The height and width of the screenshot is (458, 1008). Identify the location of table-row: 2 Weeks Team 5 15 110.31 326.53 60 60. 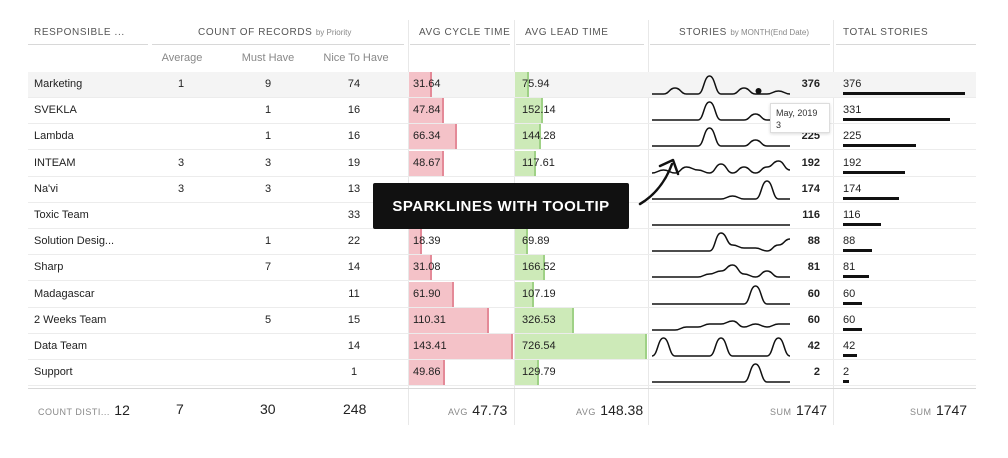
(502, 320).